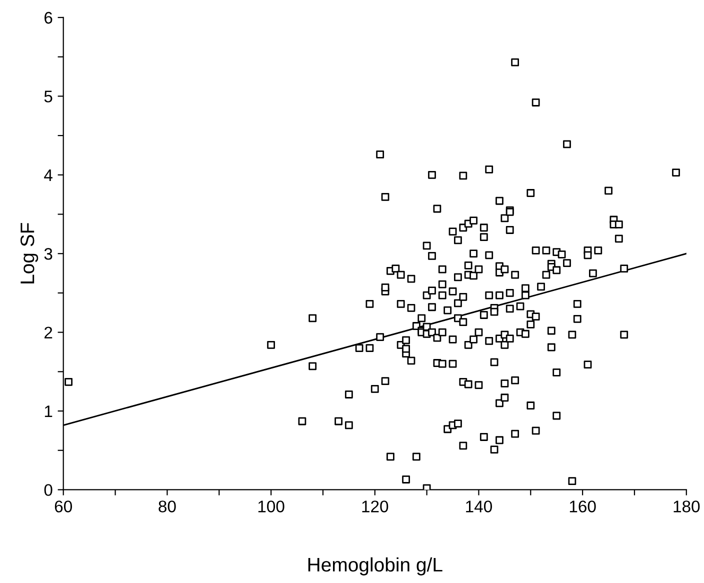 The image size is (704, 583). Describe the element at coordinates (63, 506) in the screenshot. I see `x-tick-label: 60` at that location.